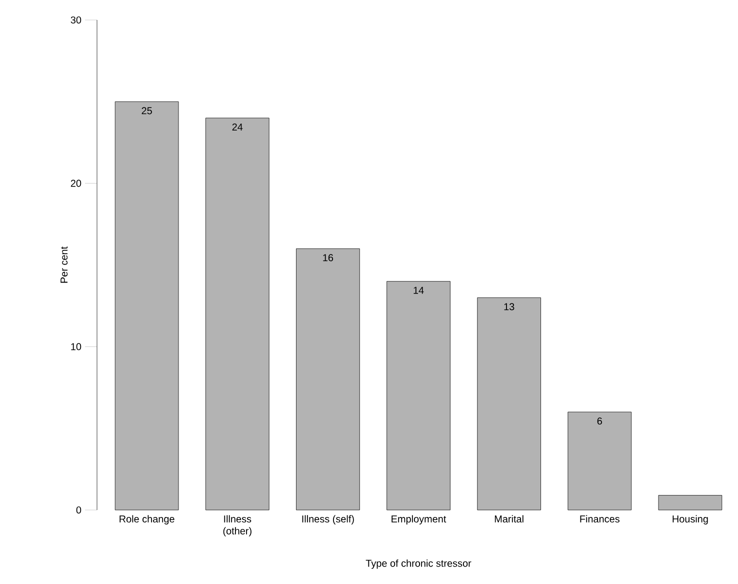 Image resolution: width=738 pixels, height=584 pixels. Describe the element at coordinates (600, 518) in the screenshot. I see `x-tick-label: Finances` at that location.